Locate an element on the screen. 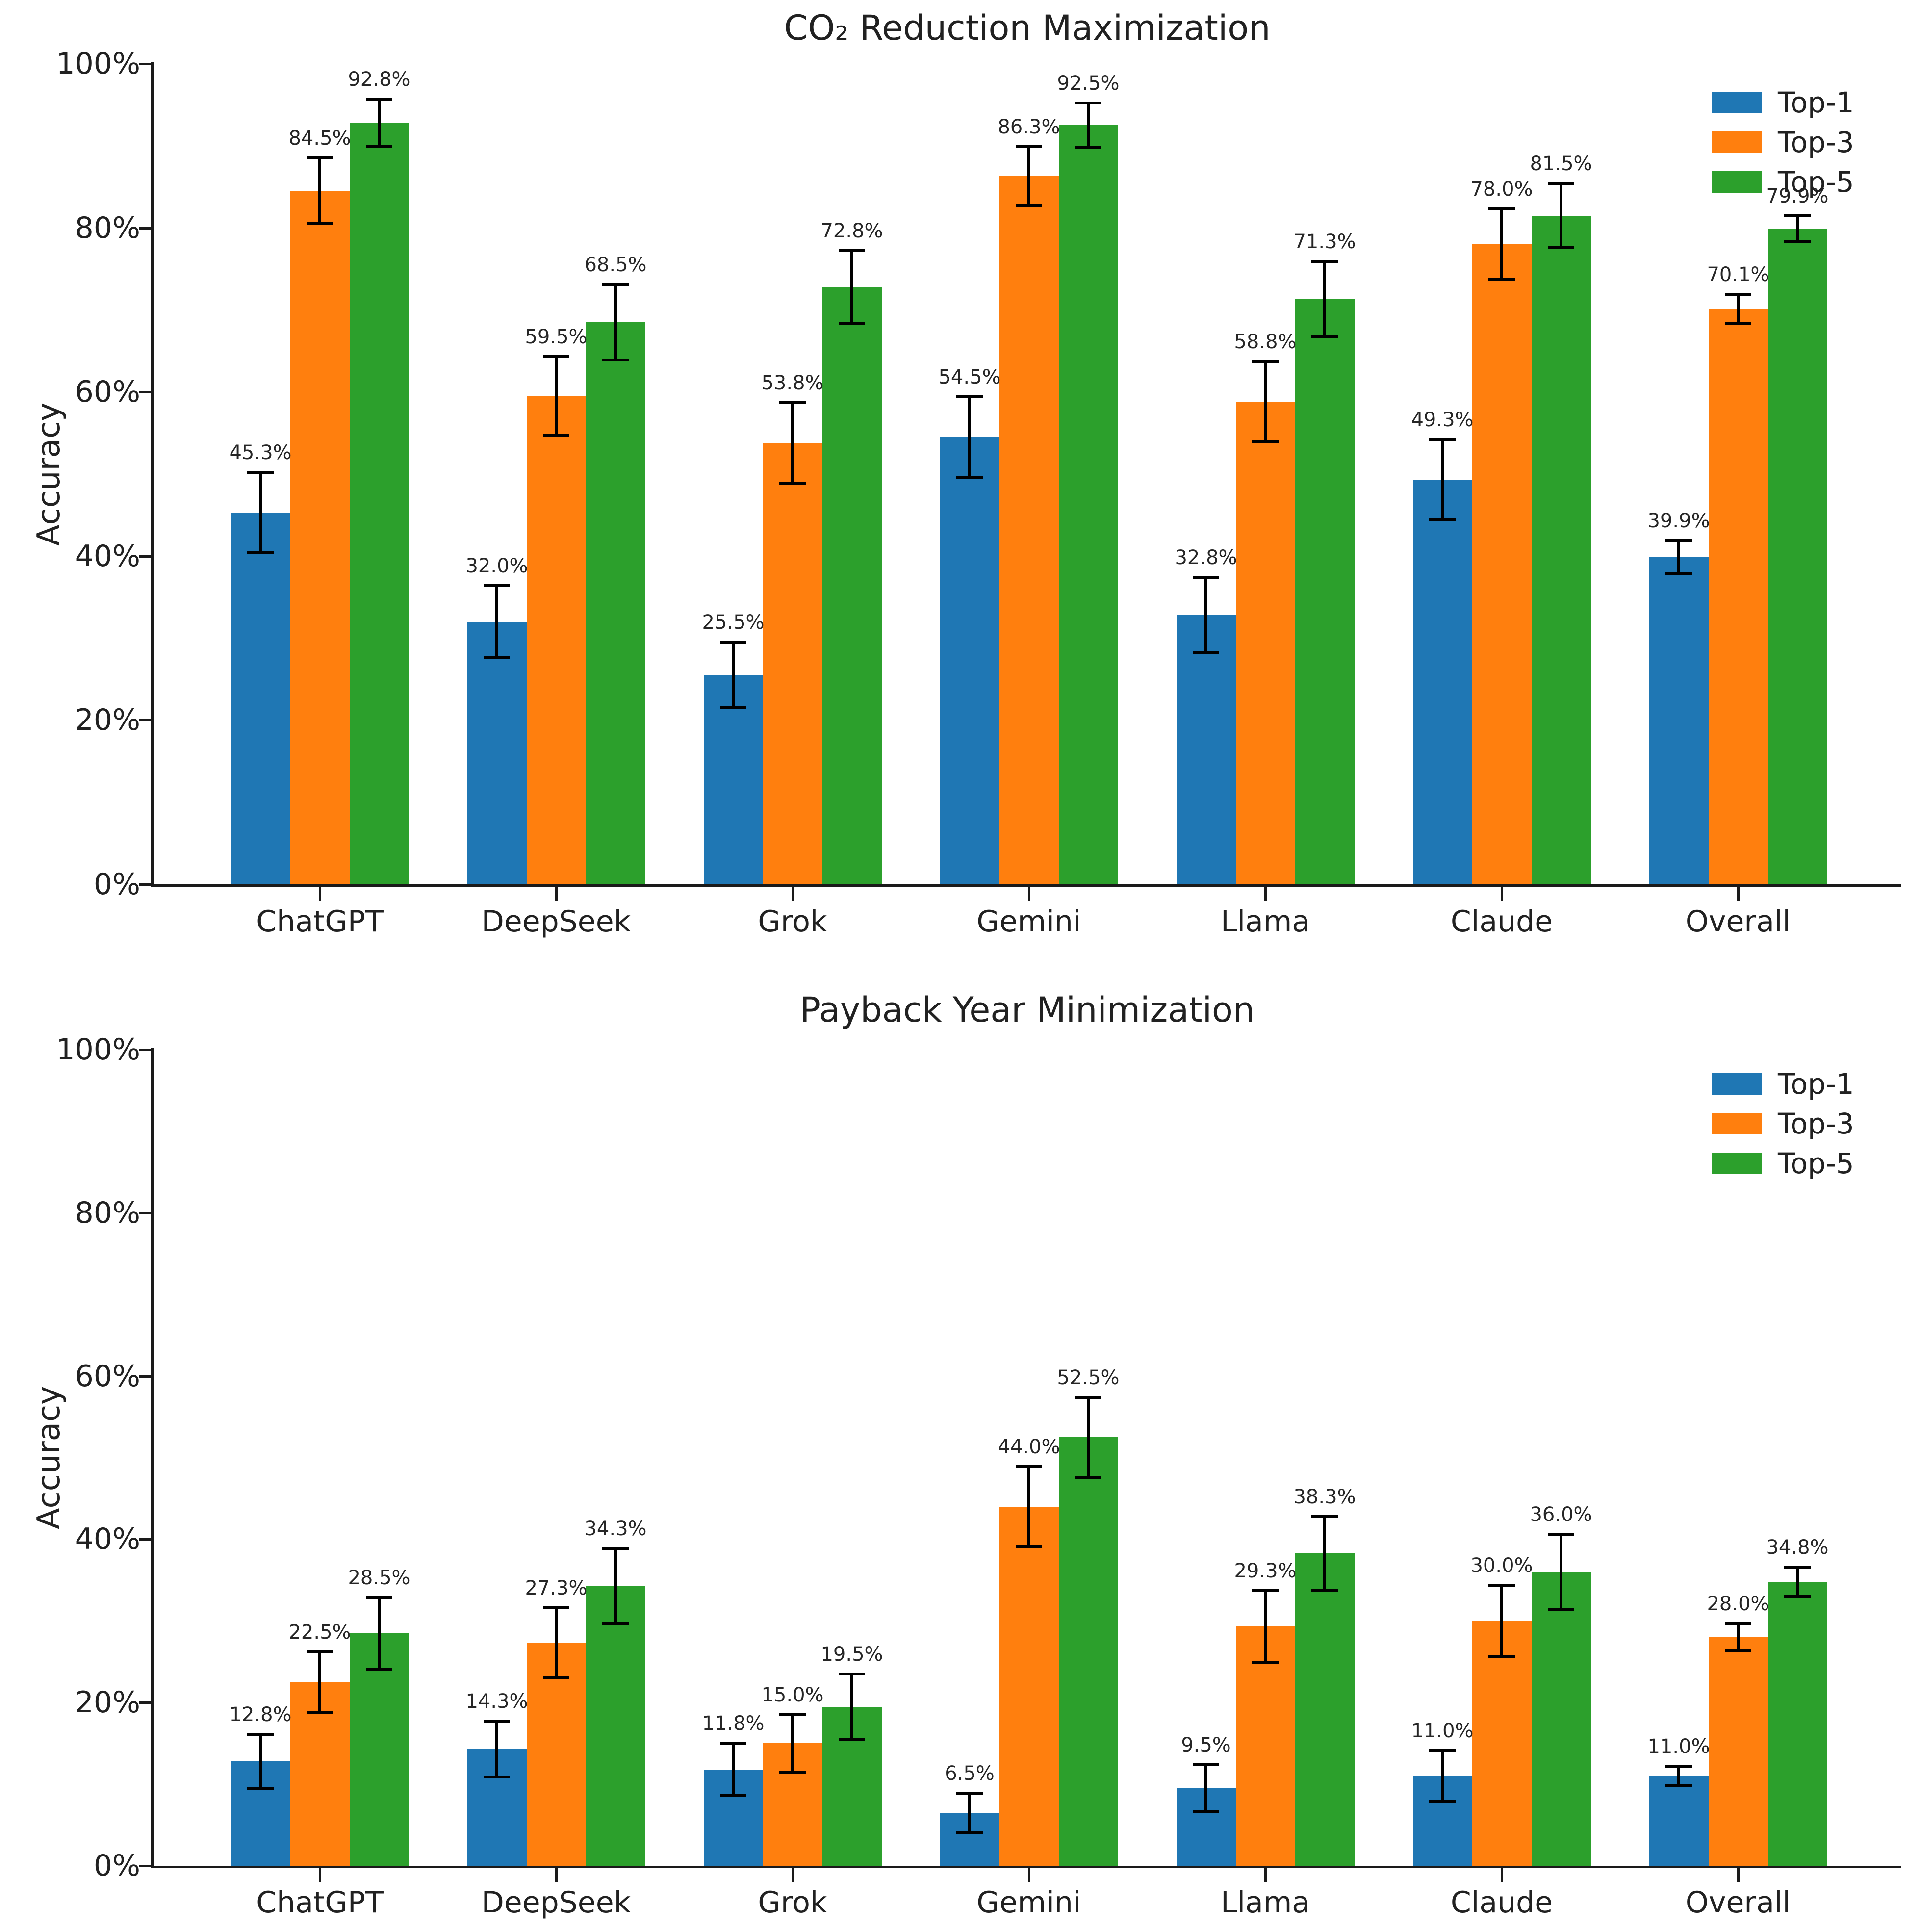 This screenshot has width=1921, height=1932. bar-top-3-overall is located at coordinates (1739, 596).